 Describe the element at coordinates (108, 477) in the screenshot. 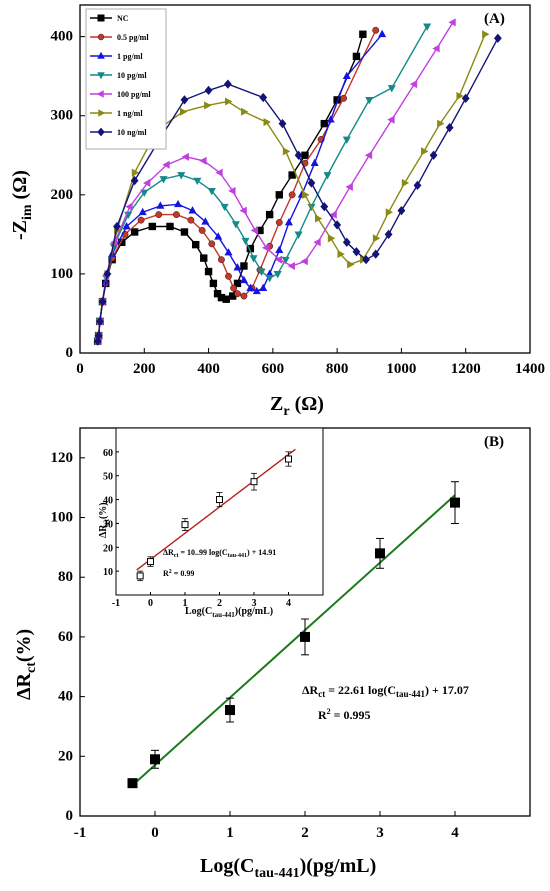

I see `inset-y-tick-label: 50` at that location.